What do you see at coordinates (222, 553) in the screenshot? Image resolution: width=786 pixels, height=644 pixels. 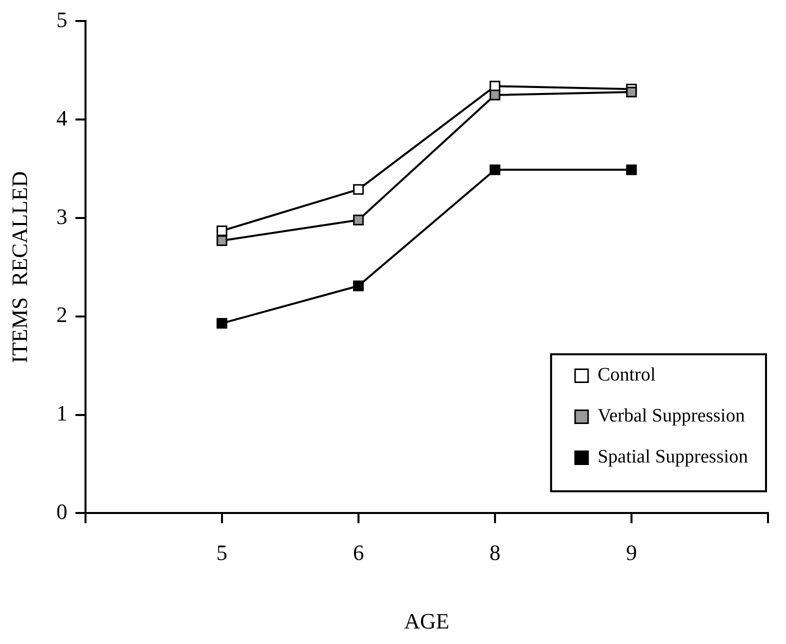 I see `x-tick-label: 5` at bounding box center [222, 553].